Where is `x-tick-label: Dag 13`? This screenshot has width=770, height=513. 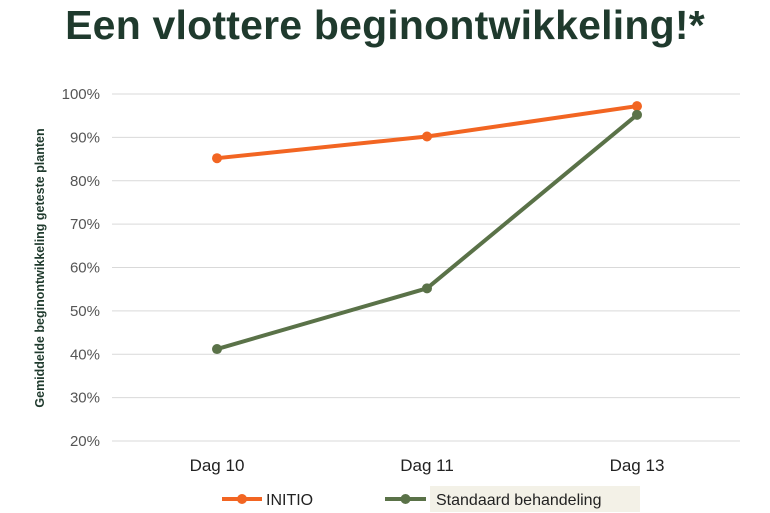
x-tick-label: Dag 13 is located at coordinates (637, 465).